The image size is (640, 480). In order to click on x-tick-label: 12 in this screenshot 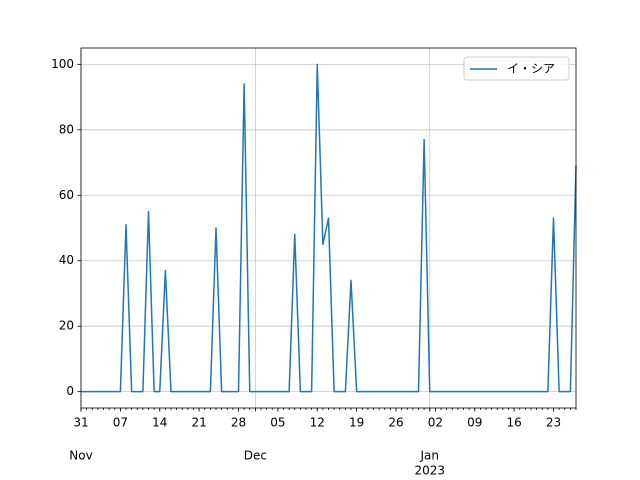, I will do `click(317, 423)`.